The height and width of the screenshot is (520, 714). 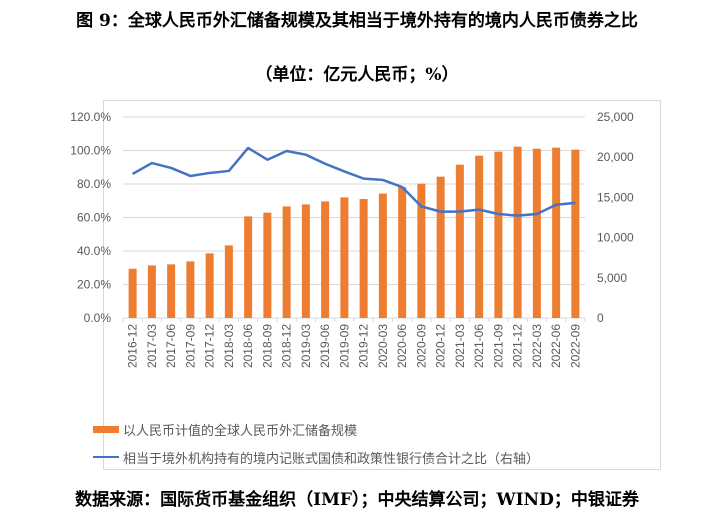 What do you see at coordinates (357, 21) in the screenshot?
I see `figure-title: 图 9：全球人民币外汇储备规模及其相当于境外持有的境内人民币债券之比` at bounding box center [357, 21].